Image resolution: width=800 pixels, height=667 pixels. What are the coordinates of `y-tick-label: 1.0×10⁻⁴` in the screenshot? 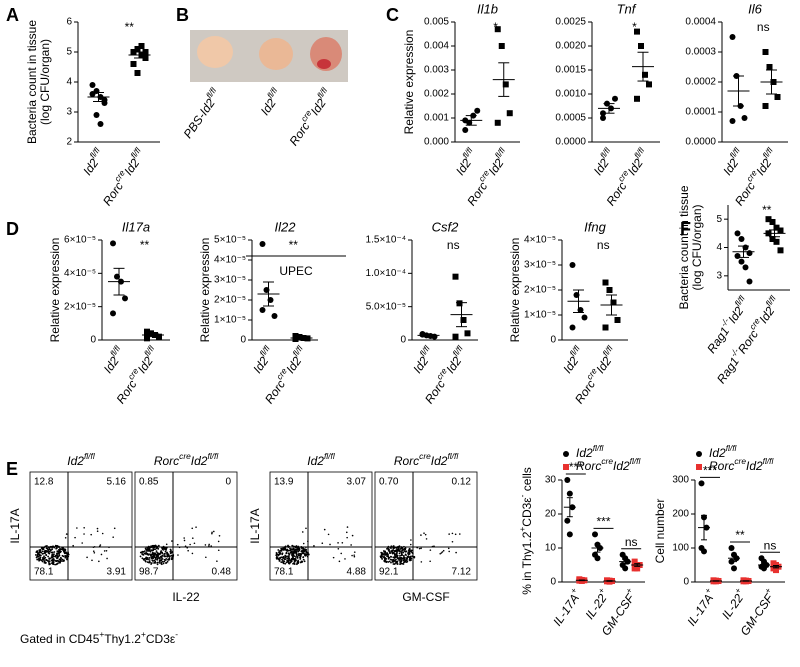 It's located at (386, 273).